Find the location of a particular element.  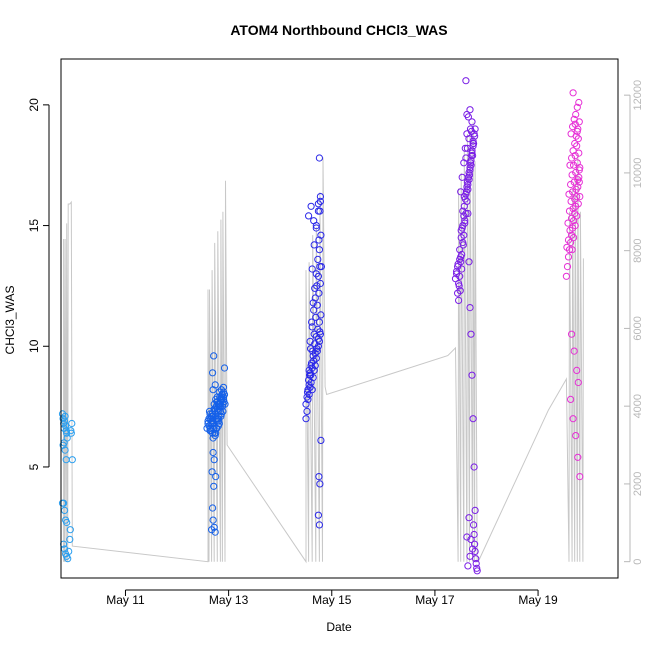

y2-tick-label: 10000 is located at coordinates (638, 173).